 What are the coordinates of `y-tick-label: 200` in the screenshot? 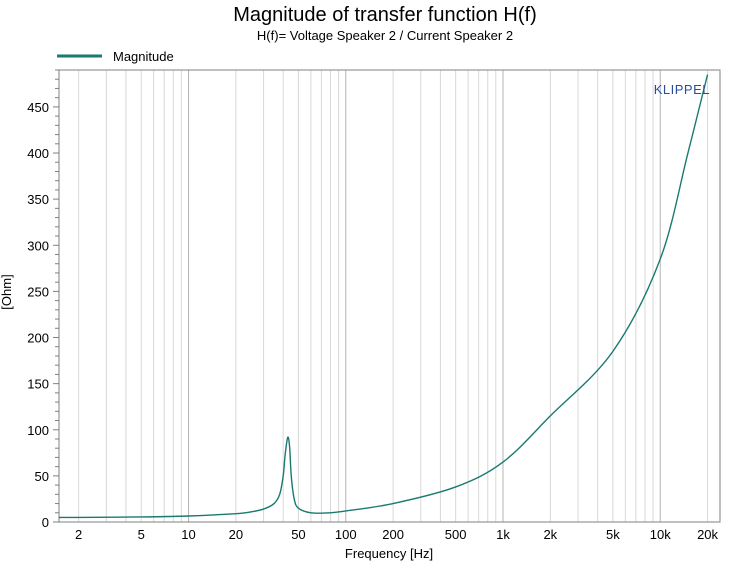 It's located at (38, 338).